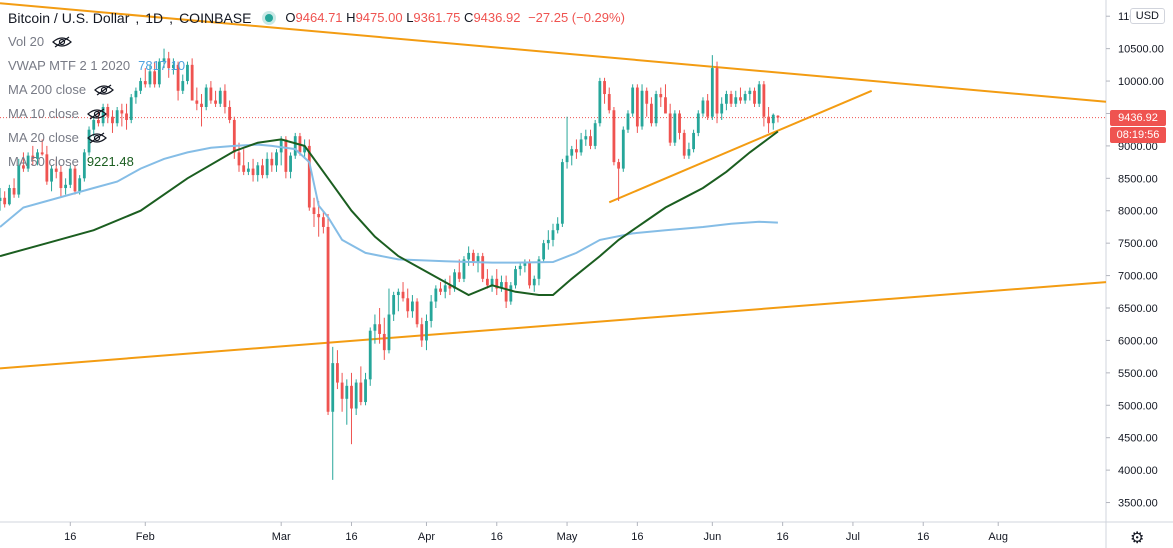  What do you see at coordinates (316, 162) in the screenshot?
I see `indicator-row: MA 50 close 9221.48` at bounding box center [316, 162].